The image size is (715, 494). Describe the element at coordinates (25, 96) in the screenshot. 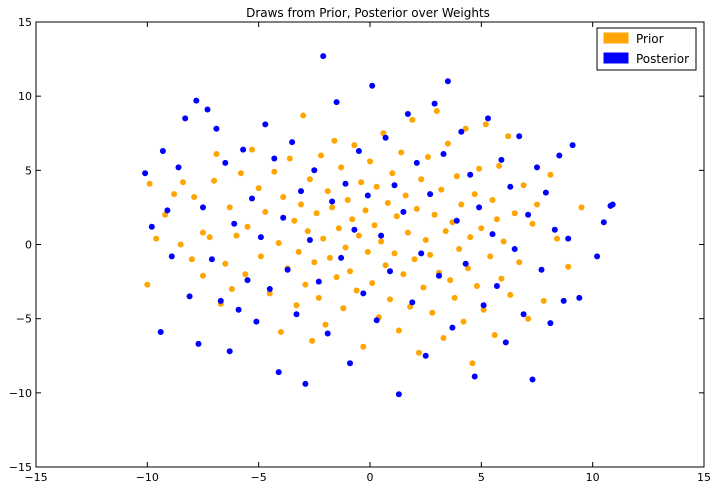

I see `y-tick-label: 10` at that location.